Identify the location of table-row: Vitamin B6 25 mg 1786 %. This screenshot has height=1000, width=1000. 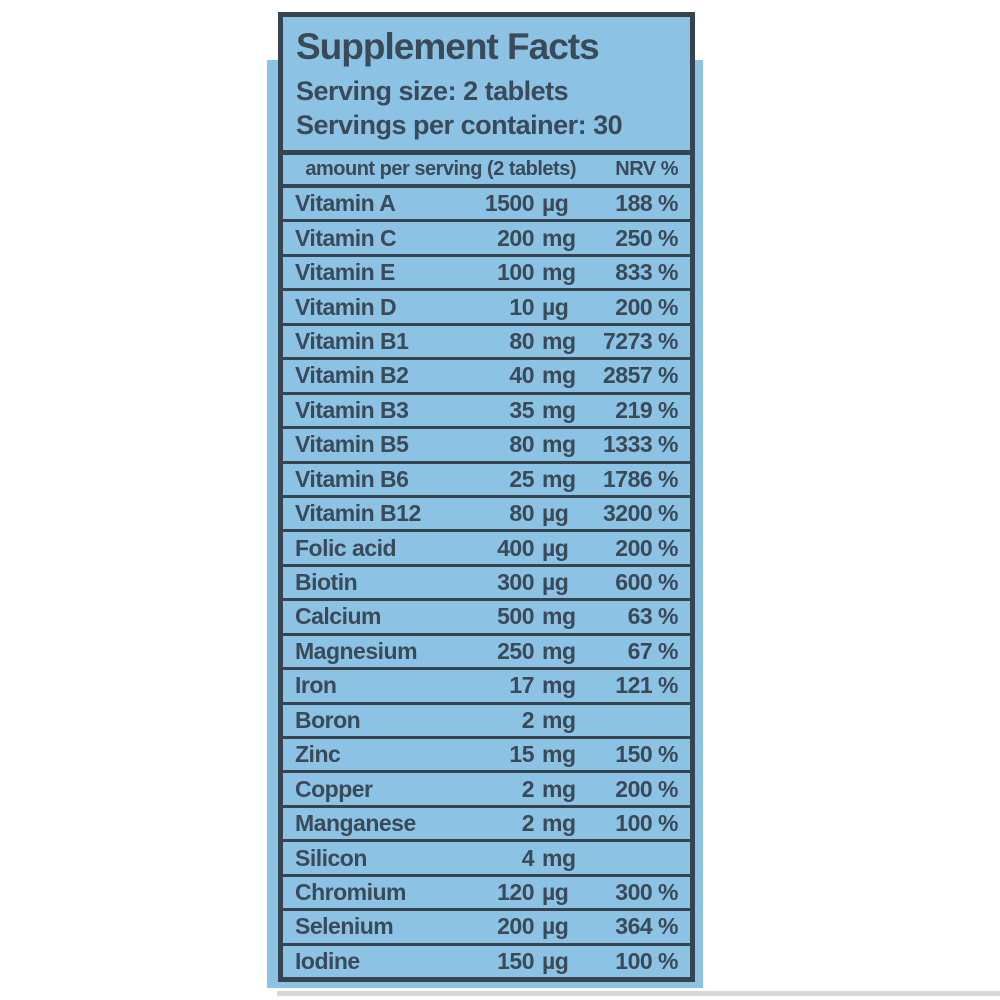
(486, 477).